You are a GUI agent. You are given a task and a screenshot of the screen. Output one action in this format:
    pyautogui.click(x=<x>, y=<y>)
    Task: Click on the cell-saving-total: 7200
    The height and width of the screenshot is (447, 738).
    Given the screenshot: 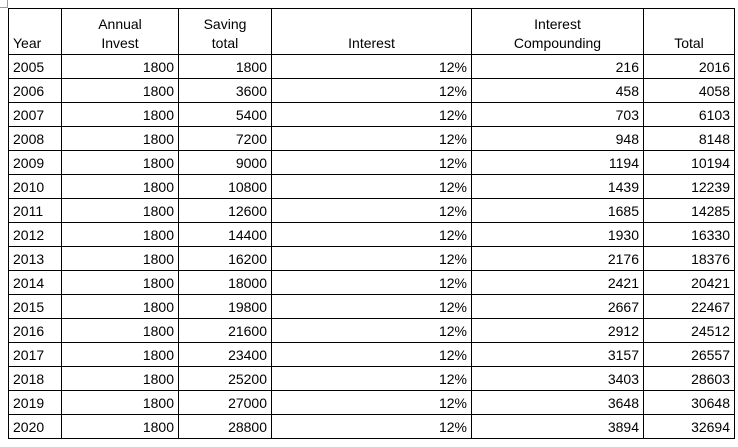 What is the action you would take?
    pyautogui.click(x=225, y=138)
    